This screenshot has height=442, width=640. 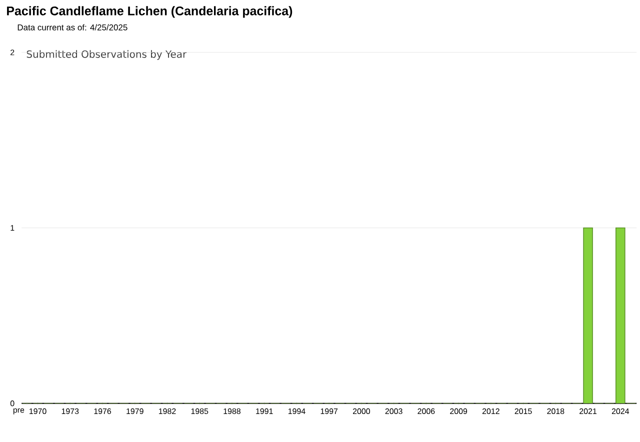 What do you see at coordinates (73, 27) in the screenshot?
I see `chart-subtitle: Data current as of: 4/25/2025` at bounding box center [73, 27].